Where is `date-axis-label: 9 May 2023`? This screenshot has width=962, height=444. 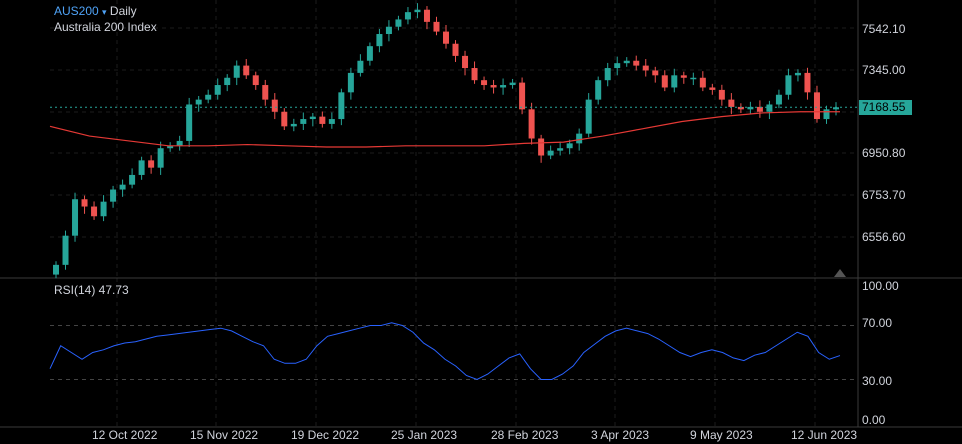
date-axis-label: 9 May 2023 is located at coordinates (721, 435).